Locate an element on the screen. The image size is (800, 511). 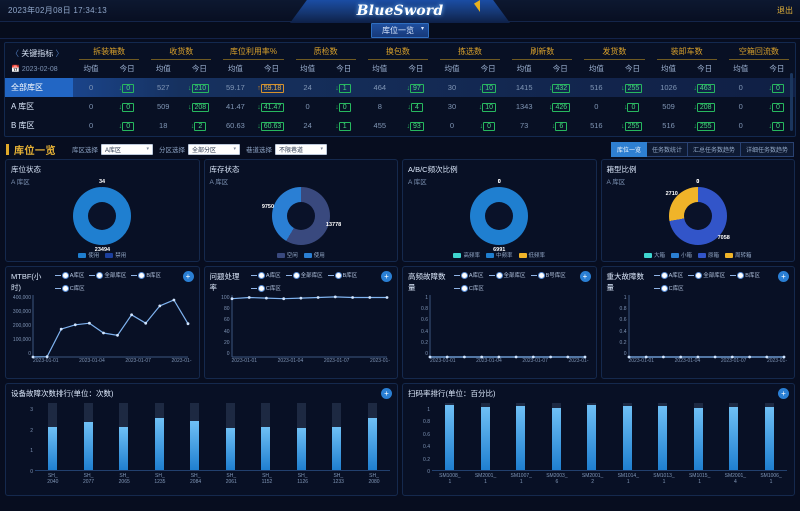
kpi-cell: 1343 ↓ 426 is located at coordinates (542, 106).